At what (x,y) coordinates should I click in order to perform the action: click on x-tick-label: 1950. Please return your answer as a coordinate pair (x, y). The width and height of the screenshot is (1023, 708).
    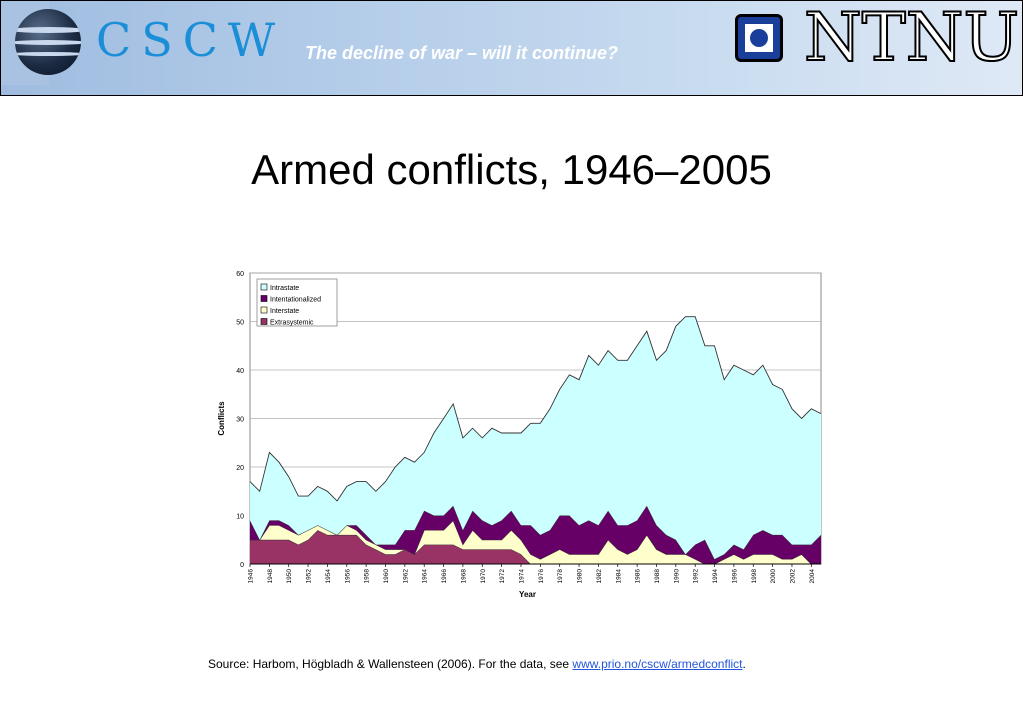
    Looking at the image, I should click on (289, 576).